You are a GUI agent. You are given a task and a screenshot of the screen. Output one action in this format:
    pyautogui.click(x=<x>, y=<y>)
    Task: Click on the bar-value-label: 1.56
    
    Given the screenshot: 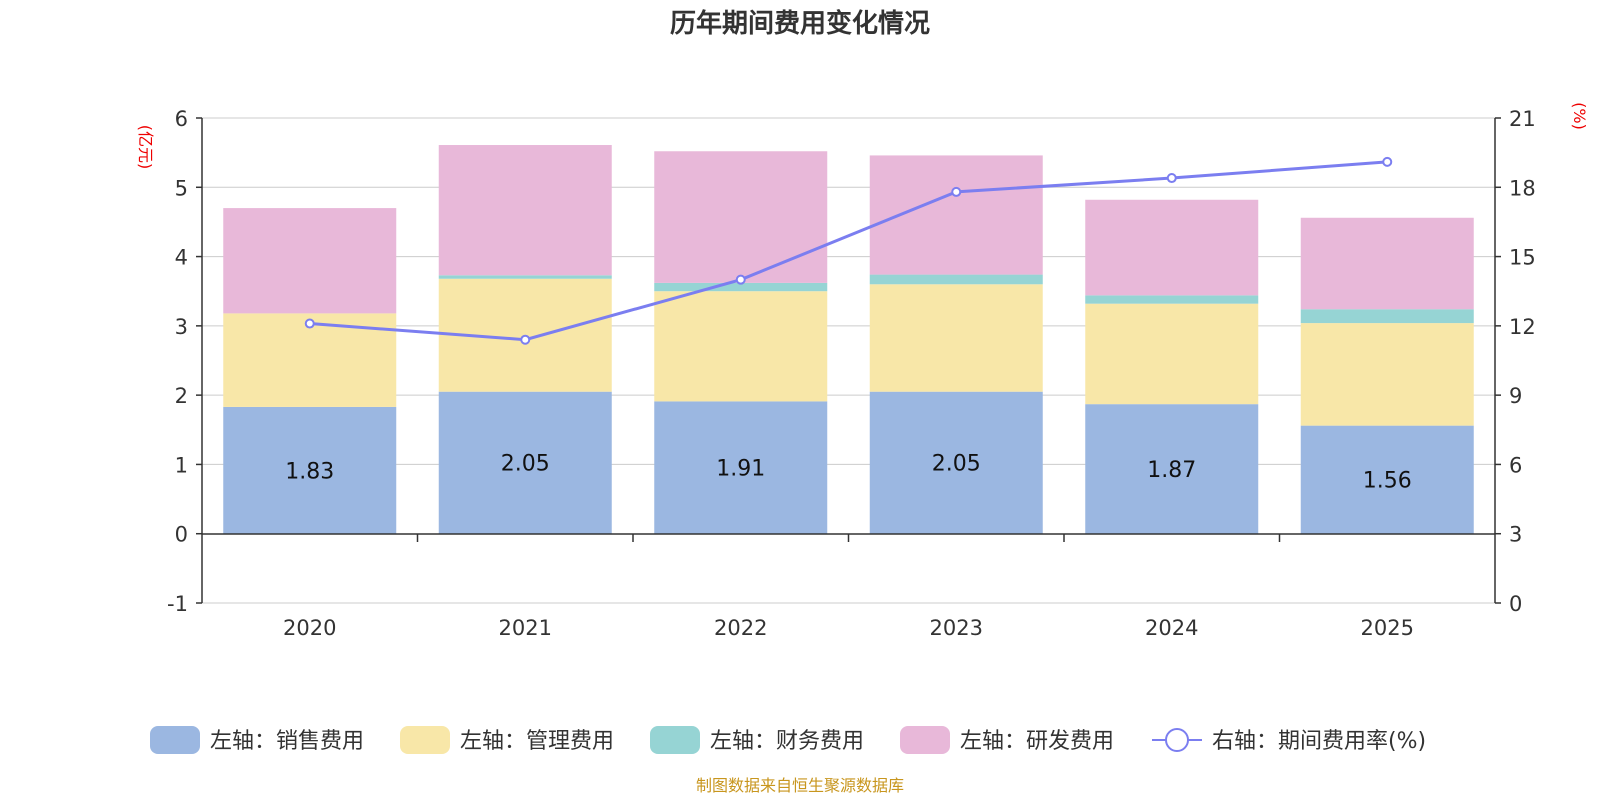 What is the action you would take?
    pyautogui.click(x=1387, y=481)
    